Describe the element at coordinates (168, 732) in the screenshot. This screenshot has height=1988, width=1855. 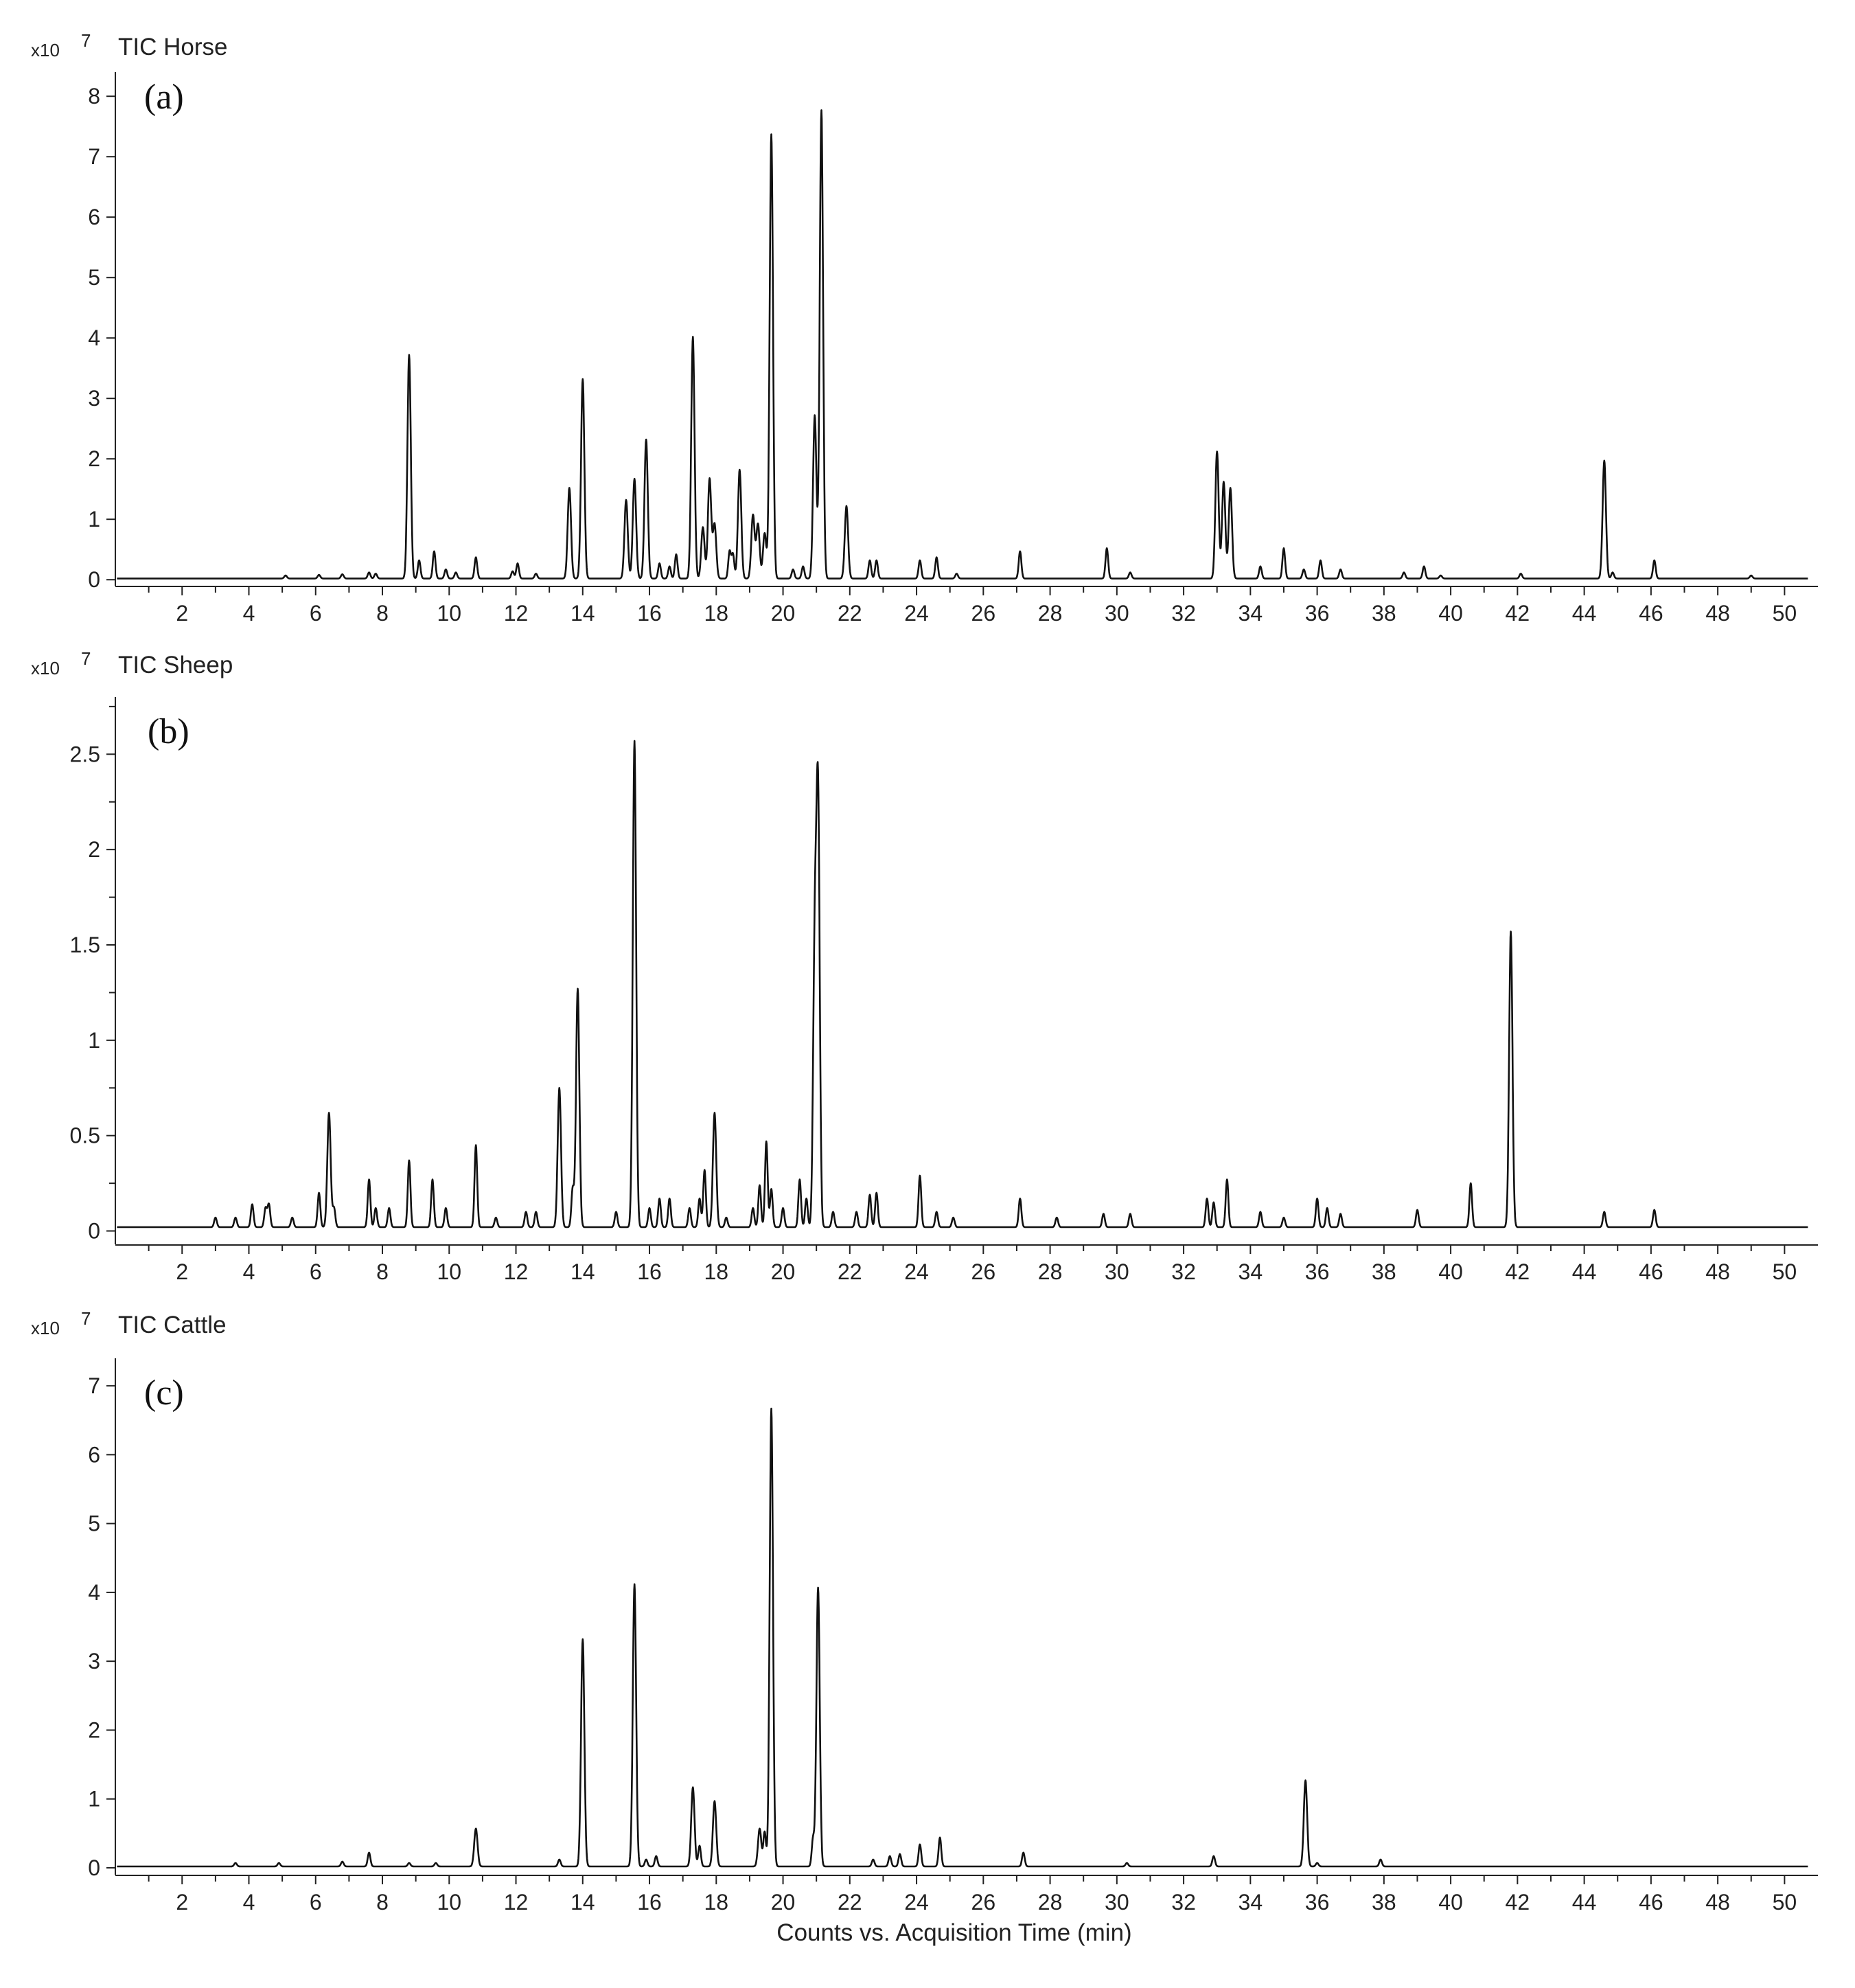
I see `panel-b-label: (b)` at that location.